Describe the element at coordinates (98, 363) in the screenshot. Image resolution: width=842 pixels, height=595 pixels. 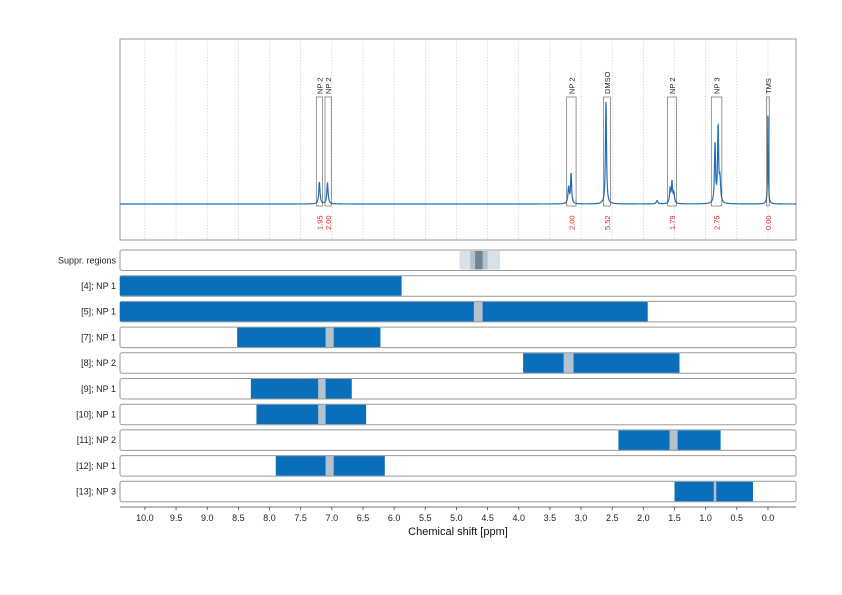
I see `range-label: [8]; NP 2` at that location.